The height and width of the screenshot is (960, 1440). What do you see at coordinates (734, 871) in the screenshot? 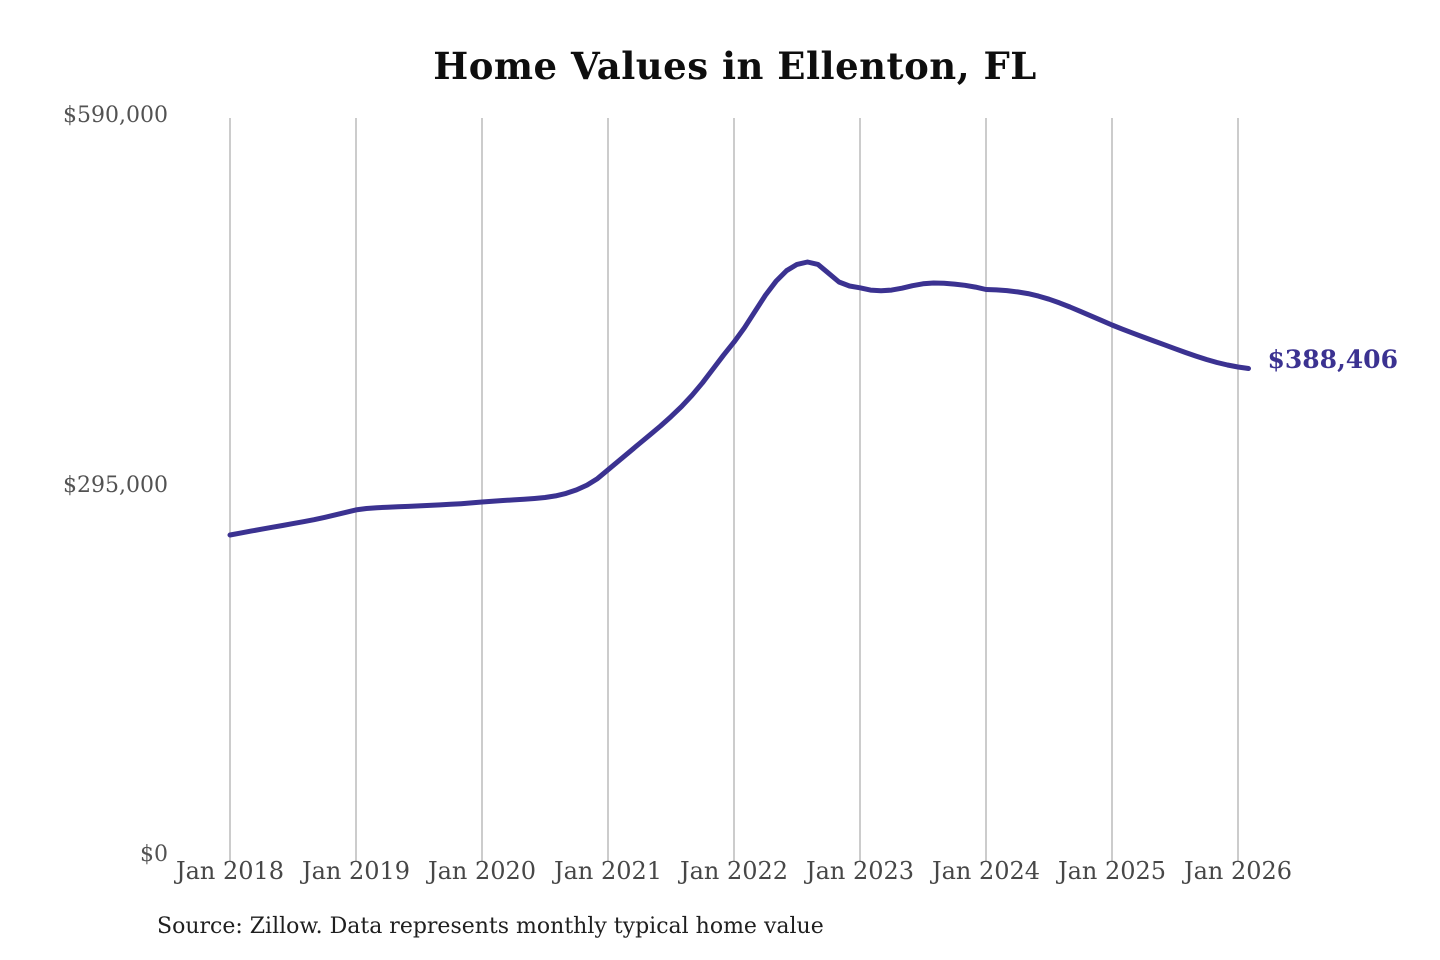
I see `x-tick-label: Jan 2022` at bounding box center [734, 871].